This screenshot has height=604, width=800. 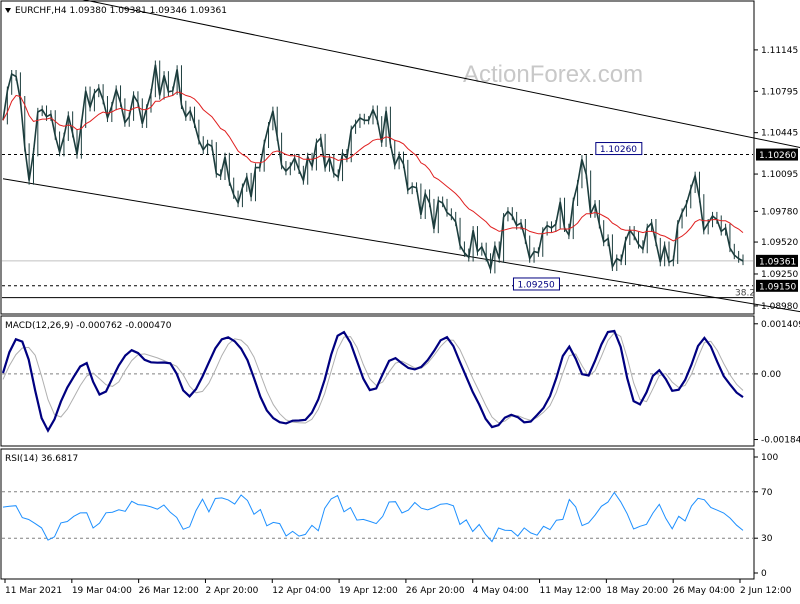 I want to click on macd-axis-label: 0.00, so click(x=771, y=375).